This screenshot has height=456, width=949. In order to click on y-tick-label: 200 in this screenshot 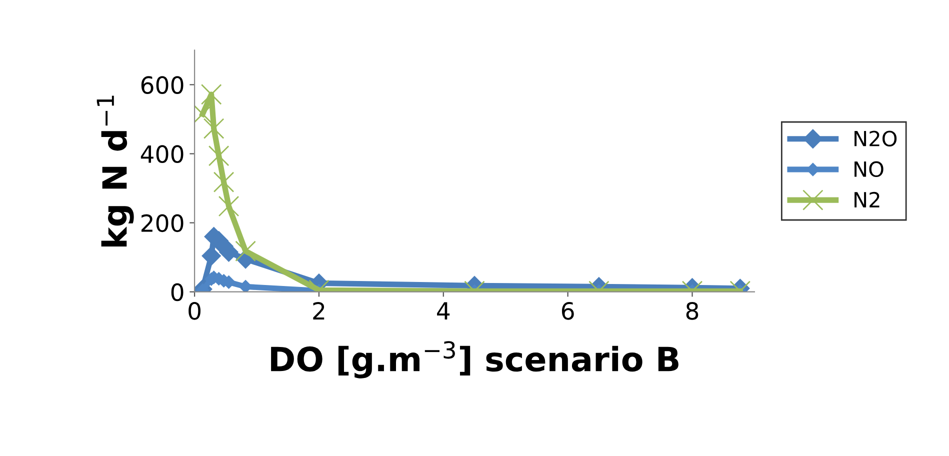, I will do `click(162, 223)`.